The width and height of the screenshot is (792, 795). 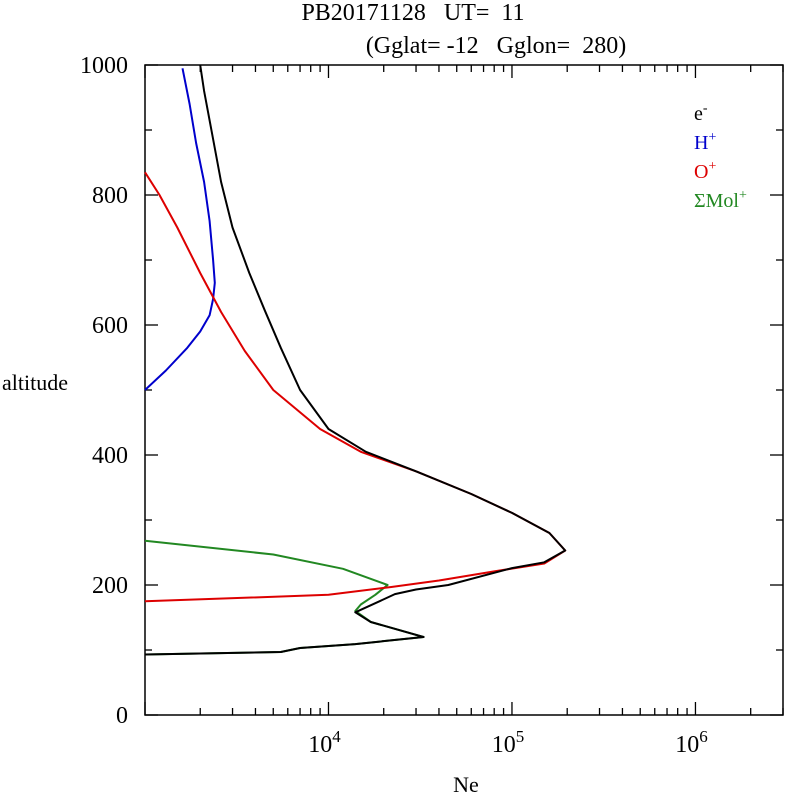 I want to click on molecular-profile-line, so click(x=284, y=597).